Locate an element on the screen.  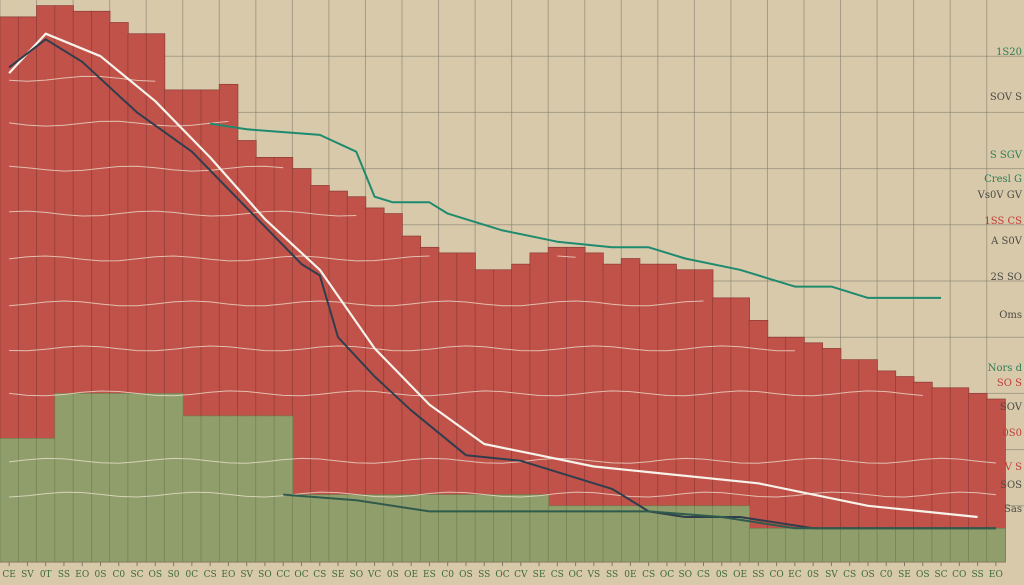
x-tick-label: CE is located at coordinates (8, 575).